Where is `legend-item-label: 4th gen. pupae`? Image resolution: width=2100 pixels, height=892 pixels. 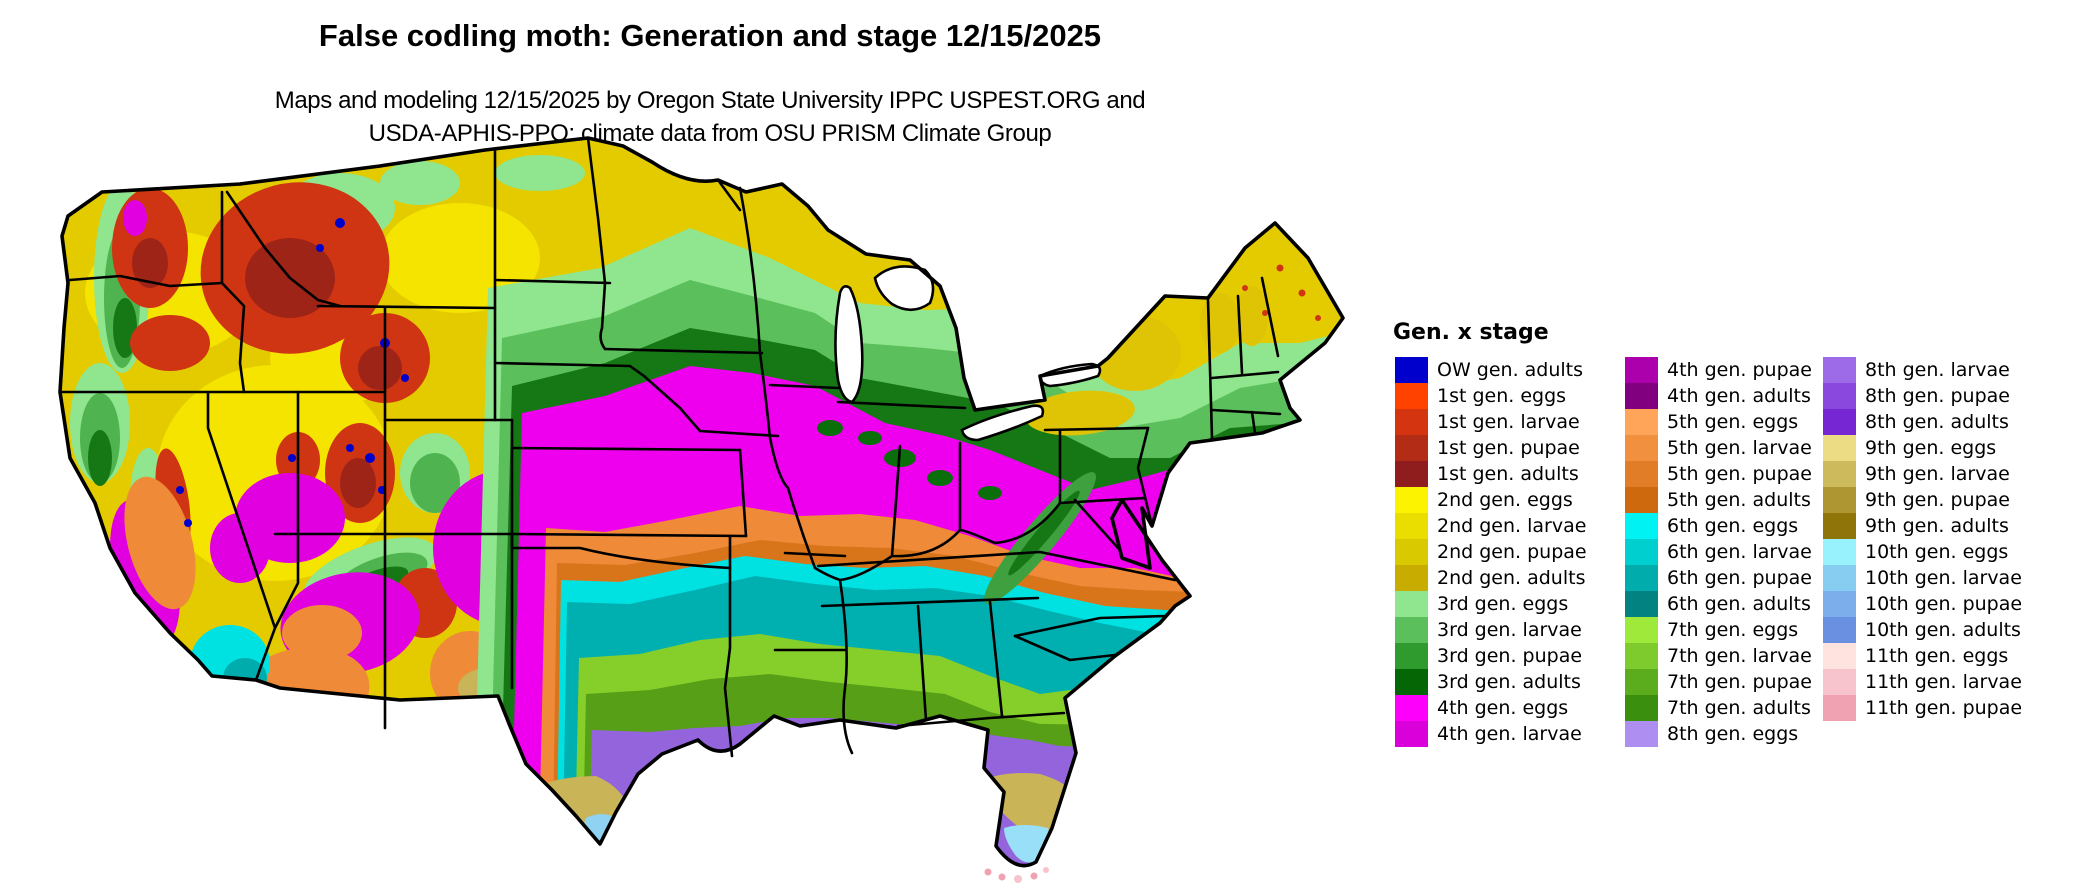 legend-item-label: 4th gen. pupae is located at coordinates (1739, 370).